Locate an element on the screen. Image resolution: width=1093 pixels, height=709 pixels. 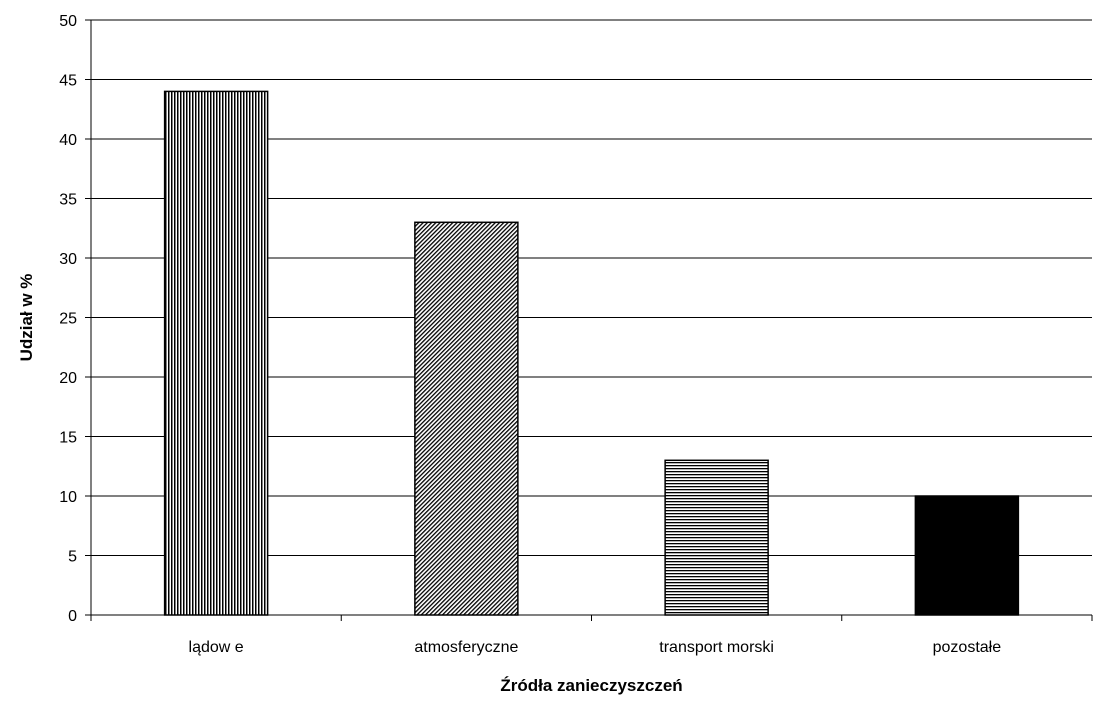
x-axis-title: Źródła zanieczyszczeń is located at coordinates (591, 685).